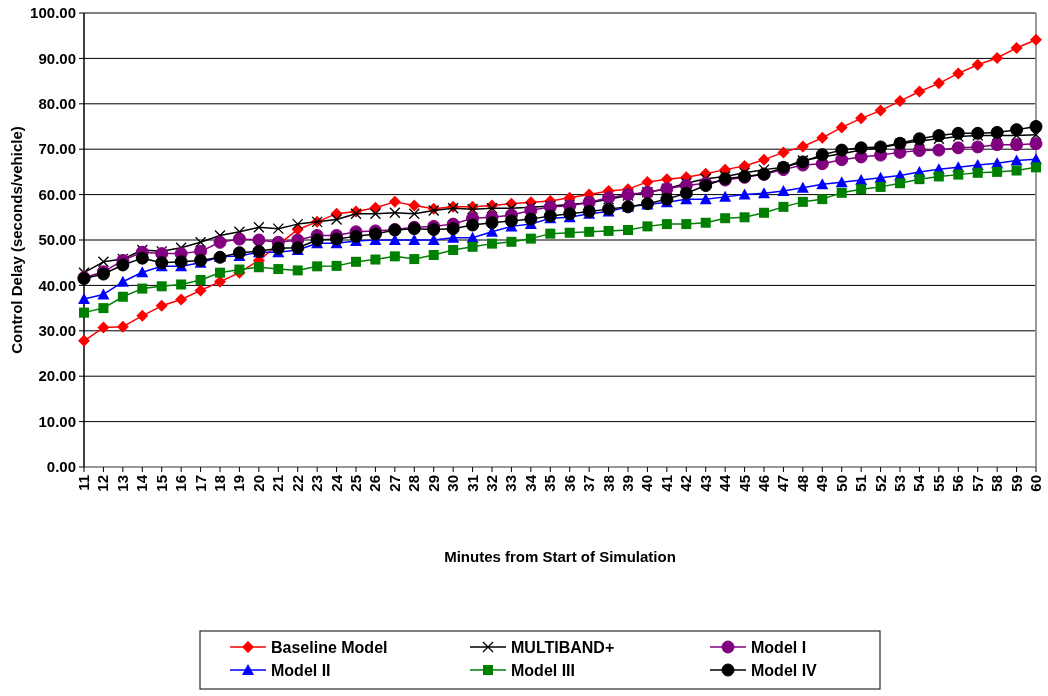  What do you see at coordinates (608, 483) in the screenshot?
I see `x-tick-label: 38` at bounding box center [608, 483].